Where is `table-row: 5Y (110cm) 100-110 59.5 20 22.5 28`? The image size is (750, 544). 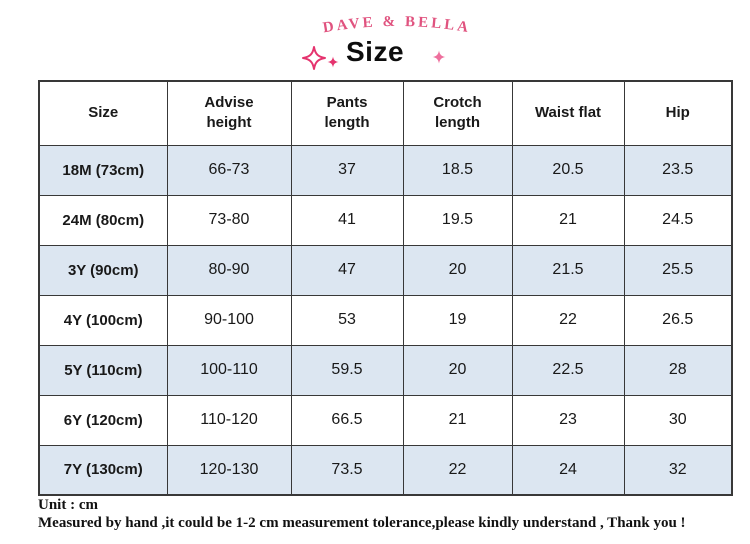 table-row: 5Y (110cm) 100-110 59.5 20 22.5 28 is located at coordinates (385, 370).